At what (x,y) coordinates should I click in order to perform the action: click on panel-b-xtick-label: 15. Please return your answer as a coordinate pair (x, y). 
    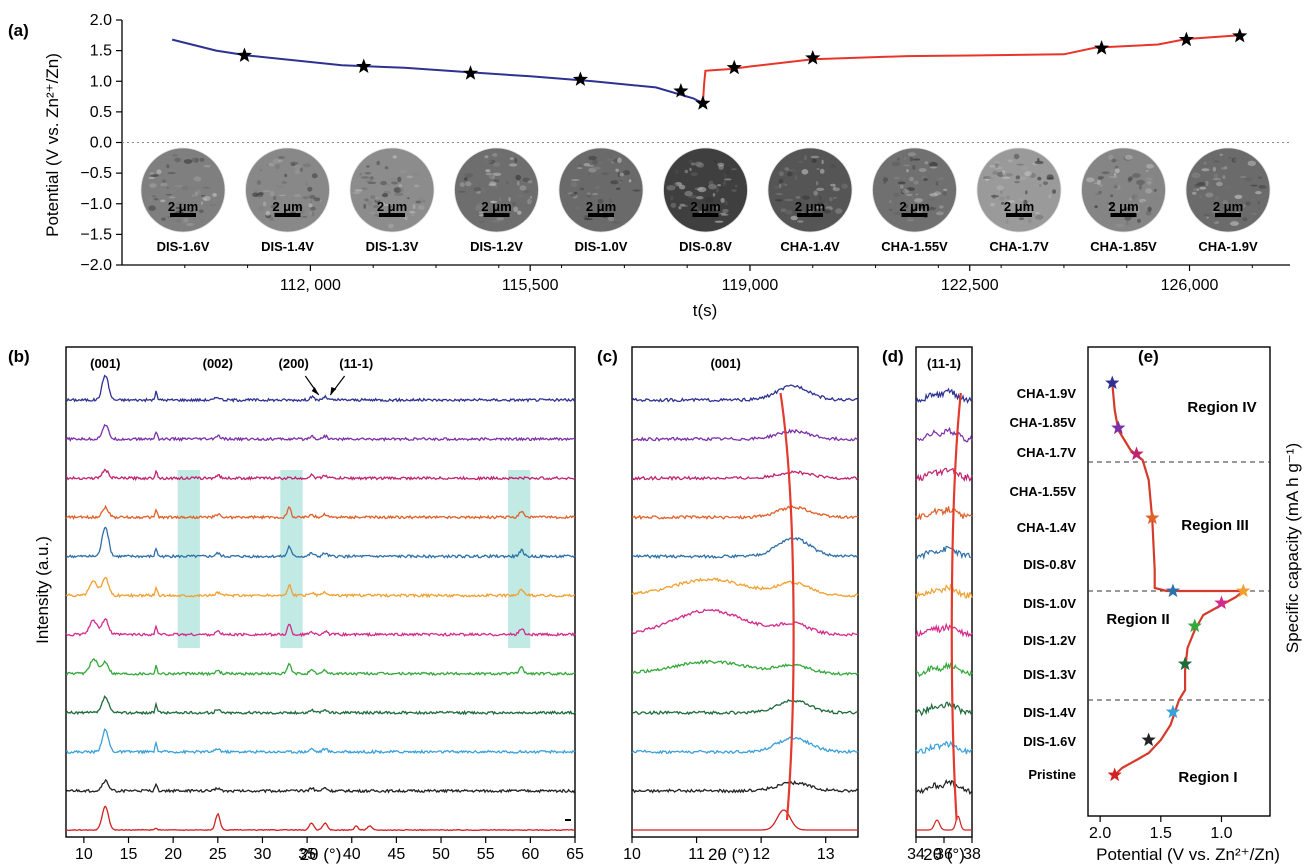
    Looking at the image, I should click on (129, 854).